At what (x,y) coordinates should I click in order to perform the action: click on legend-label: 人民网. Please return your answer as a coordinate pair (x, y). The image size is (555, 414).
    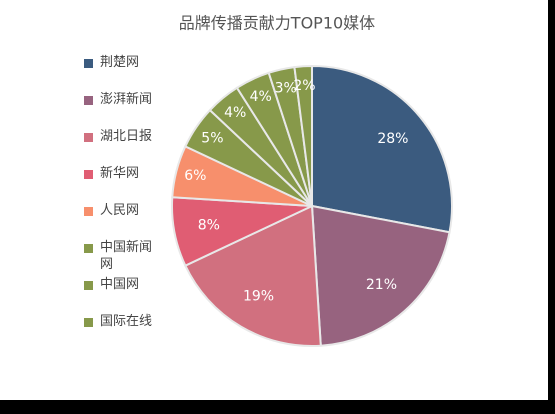
    Looking at the image, I should click on (120, 210).